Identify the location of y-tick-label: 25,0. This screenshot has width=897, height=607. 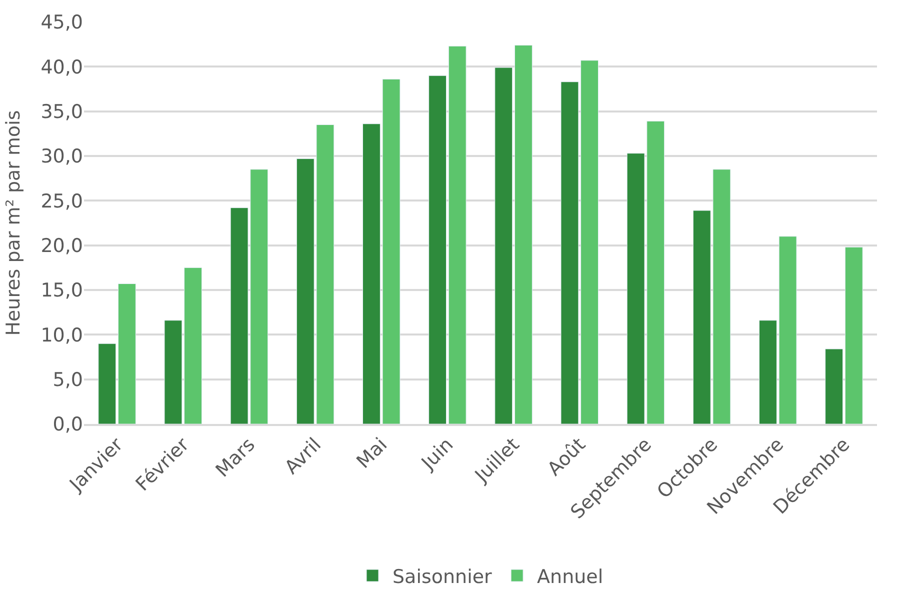
(61, 201).